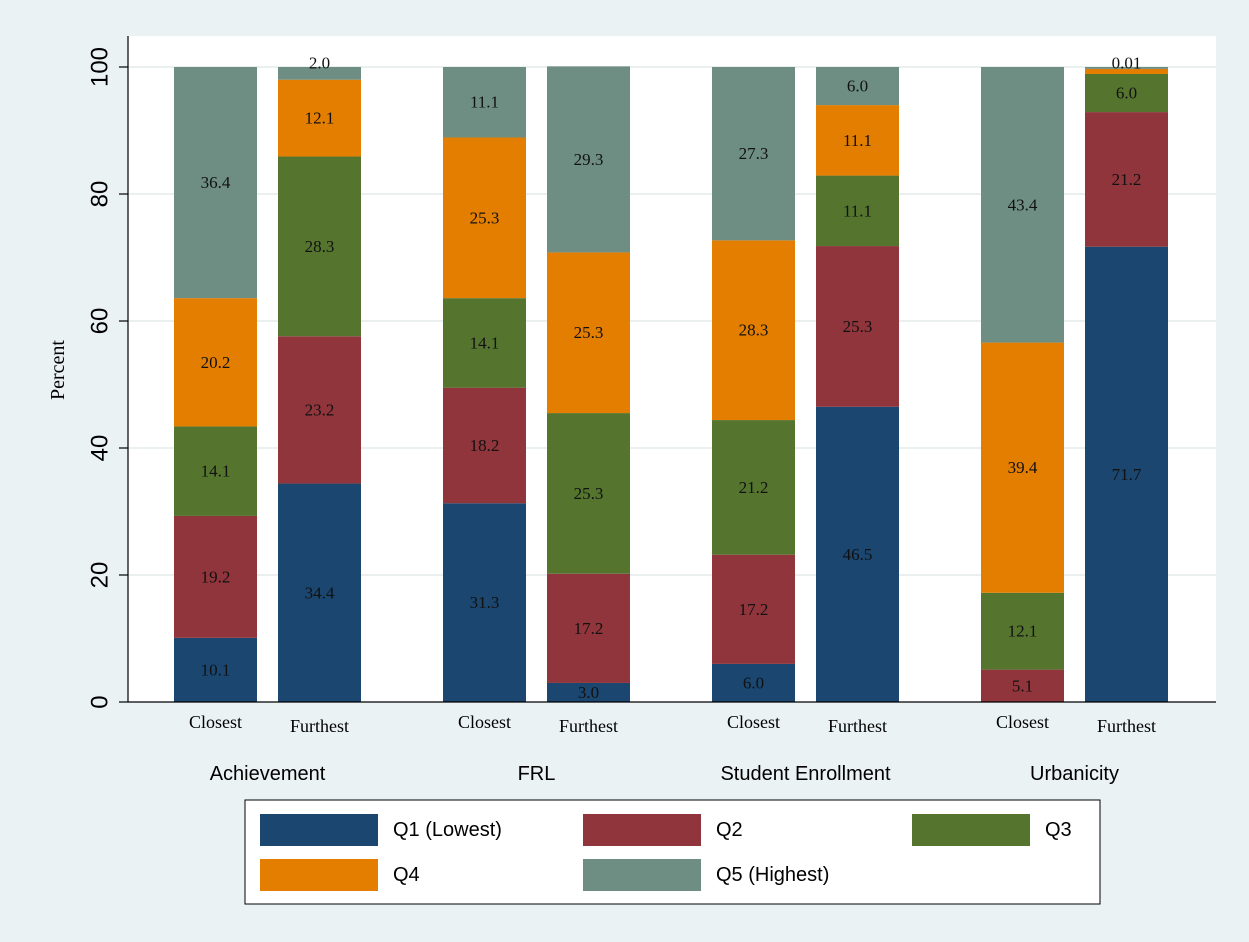 The width and height of the screenshot is (1249, 942). I want to click on legend-label: Q3, so click(1058, 830).